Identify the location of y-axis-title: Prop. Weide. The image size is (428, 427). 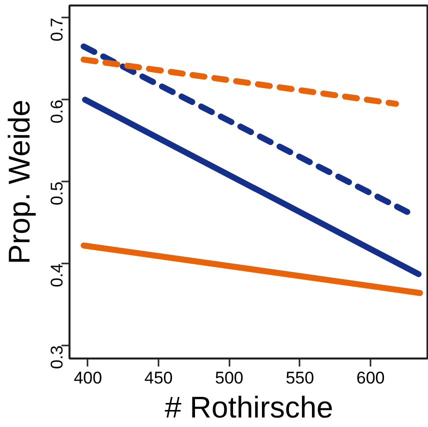
(20, 182).